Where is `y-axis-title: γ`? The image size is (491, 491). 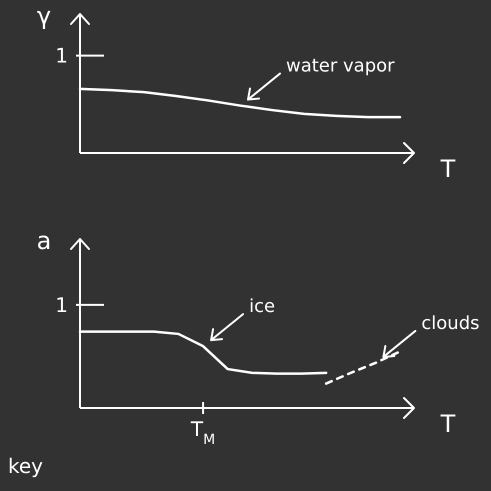
y-axis-title: γ is located at coordinates (44, 16).